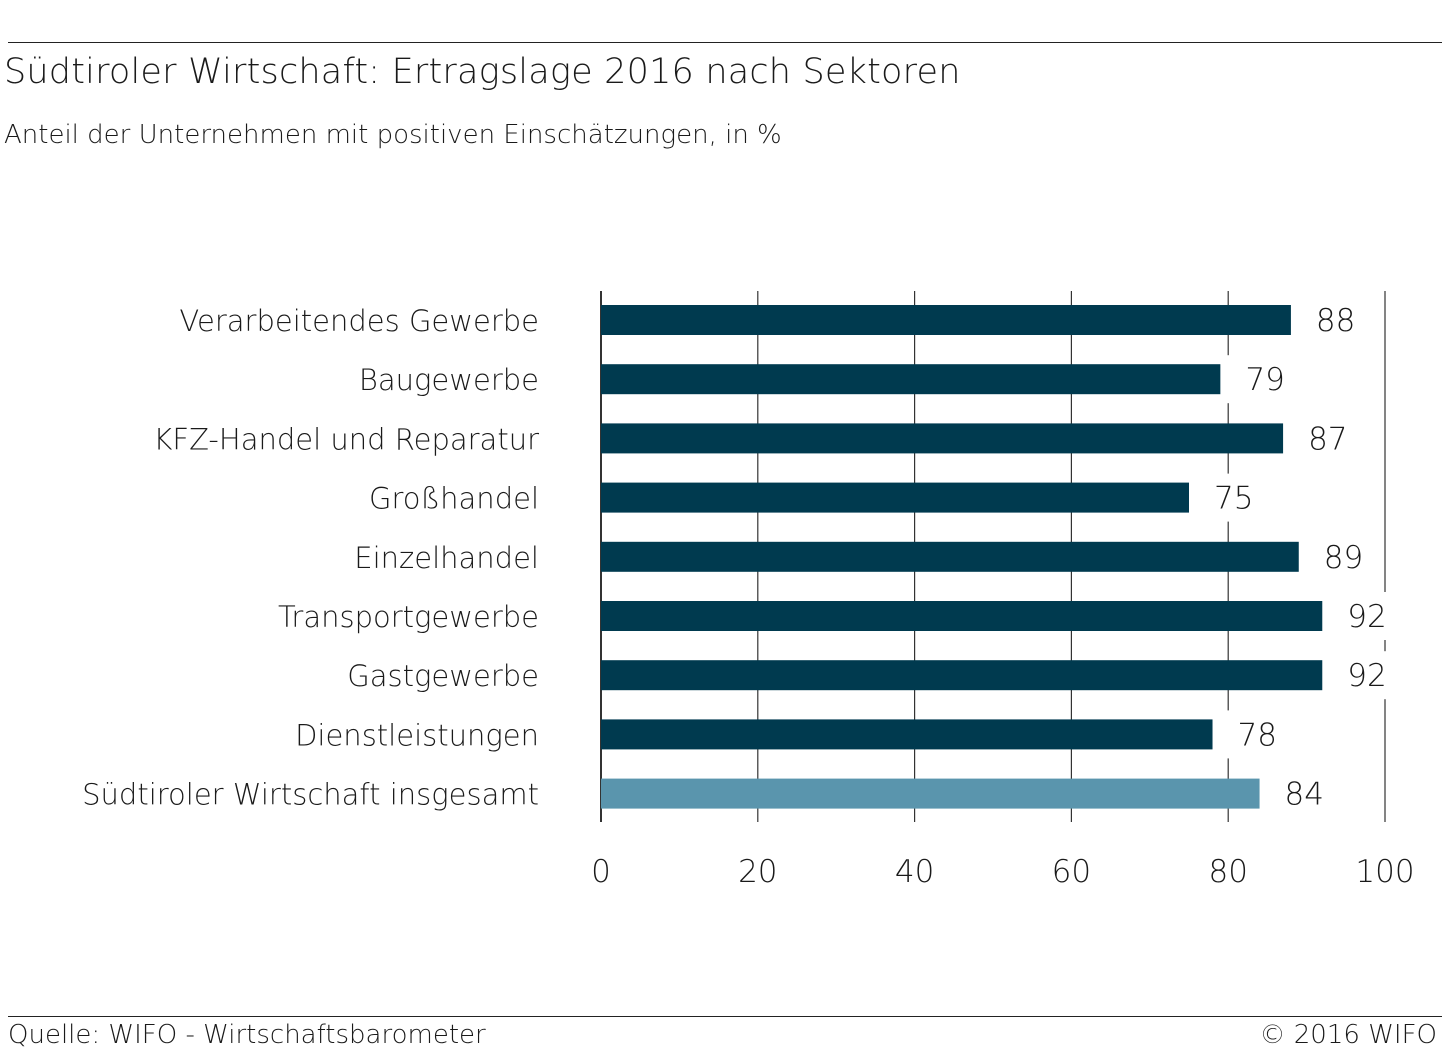 This screenshot has height=1063, width=1445. I want to click on category-label: Verarbeitendes Gewerbe, so click(359, 321).